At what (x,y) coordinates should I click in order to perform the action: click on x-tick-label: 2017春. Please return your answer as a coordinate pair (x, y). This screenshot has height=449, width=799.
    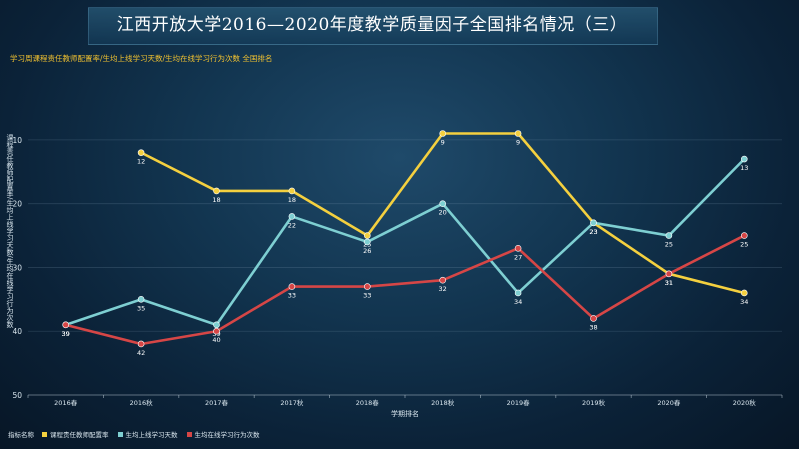
    Looking at the image, I should click on (217, 402).